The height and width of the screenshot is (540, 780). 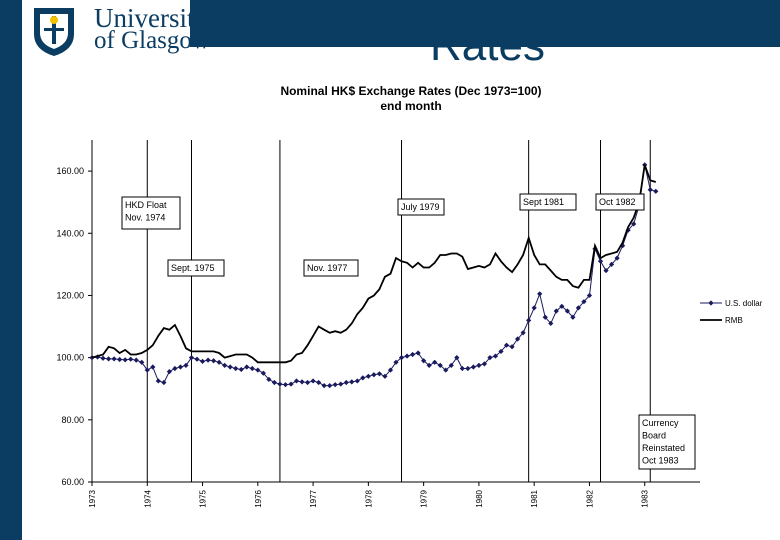 I want to click on x-tick-label: 1980, so click(x=479, y=498).